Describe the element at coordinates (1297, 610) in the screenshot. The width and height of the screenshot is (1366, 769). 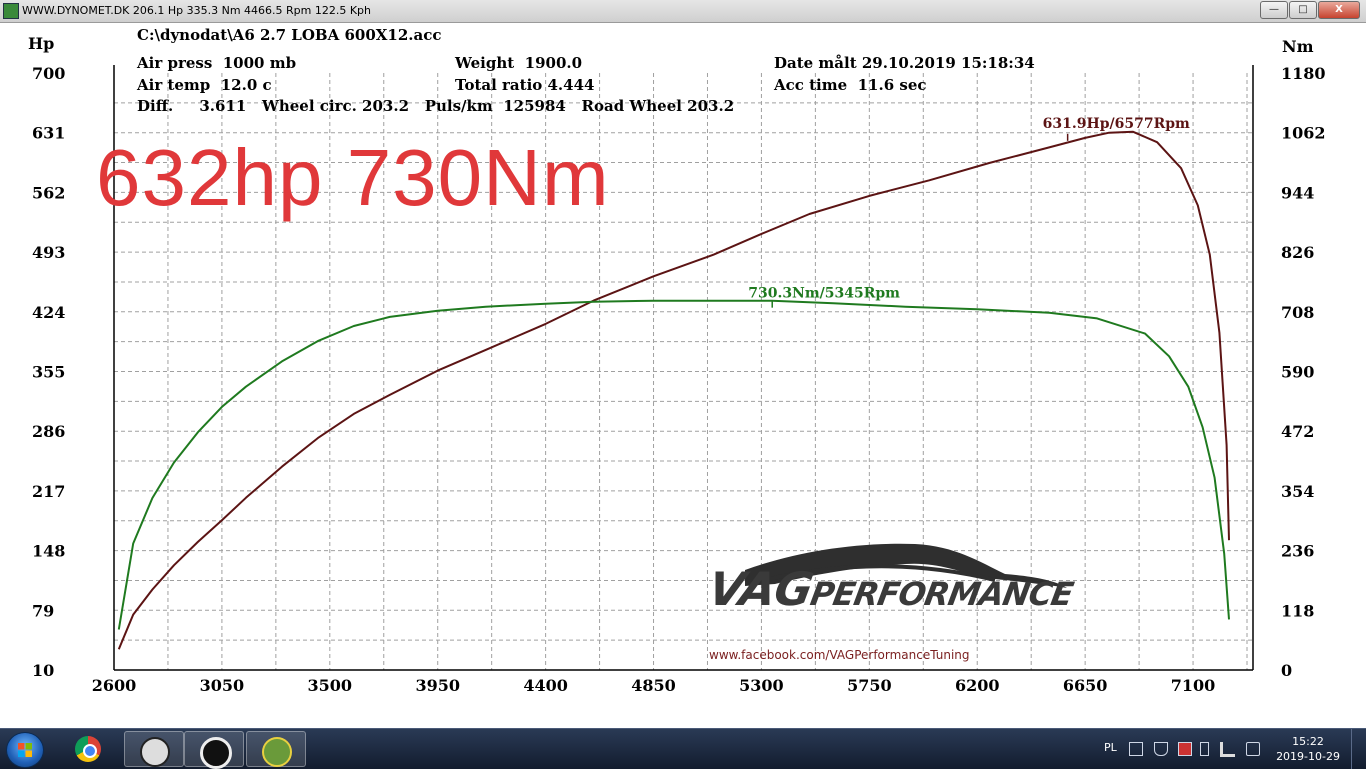
I see `y-right-tick-label: 118` at that location.